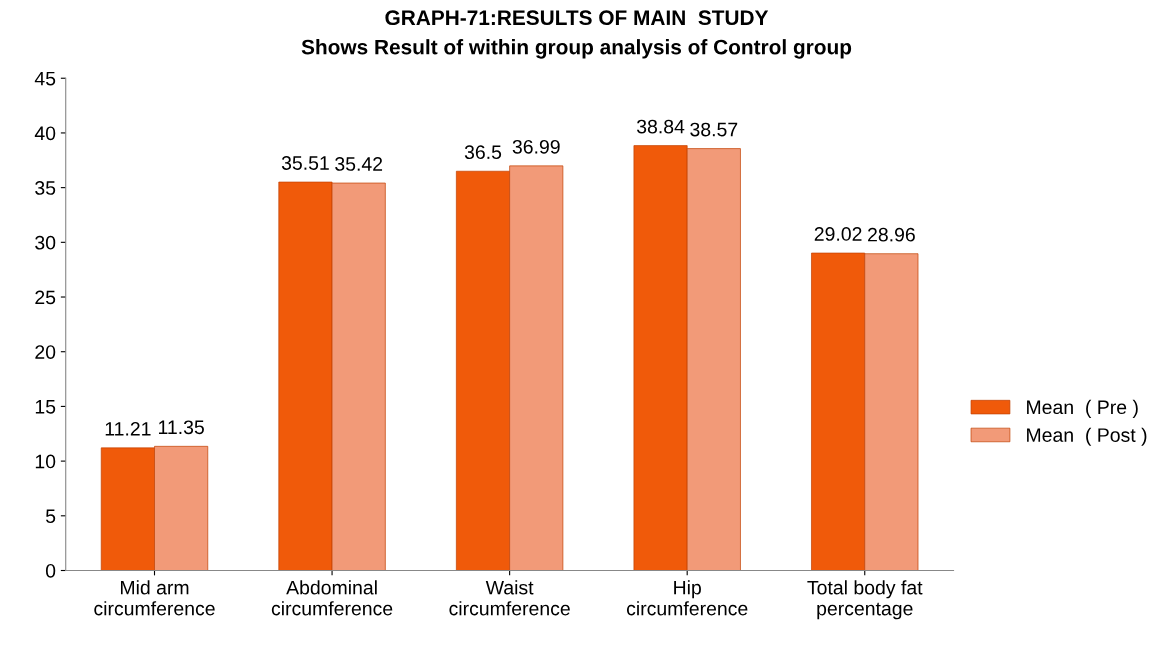 The height and width of the screenshot is (652, 1153). I want to click on data-label: 38.57, so click(714, 129).